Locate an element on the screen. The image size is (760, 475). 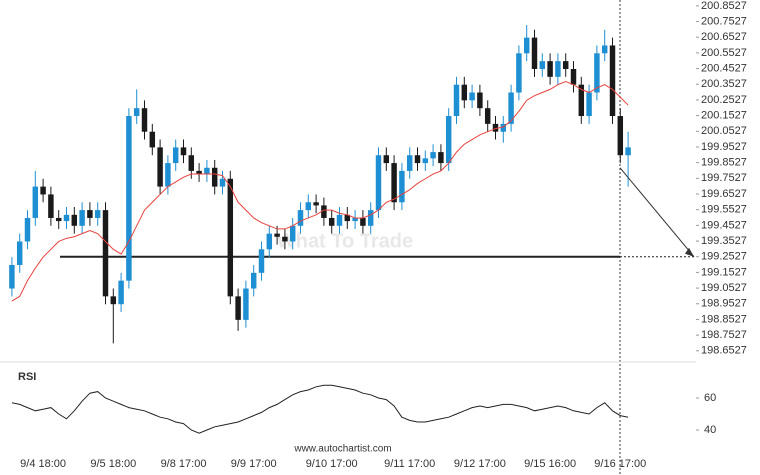
y-tick-label: 199.1527 is located at coordinates (724, 272).